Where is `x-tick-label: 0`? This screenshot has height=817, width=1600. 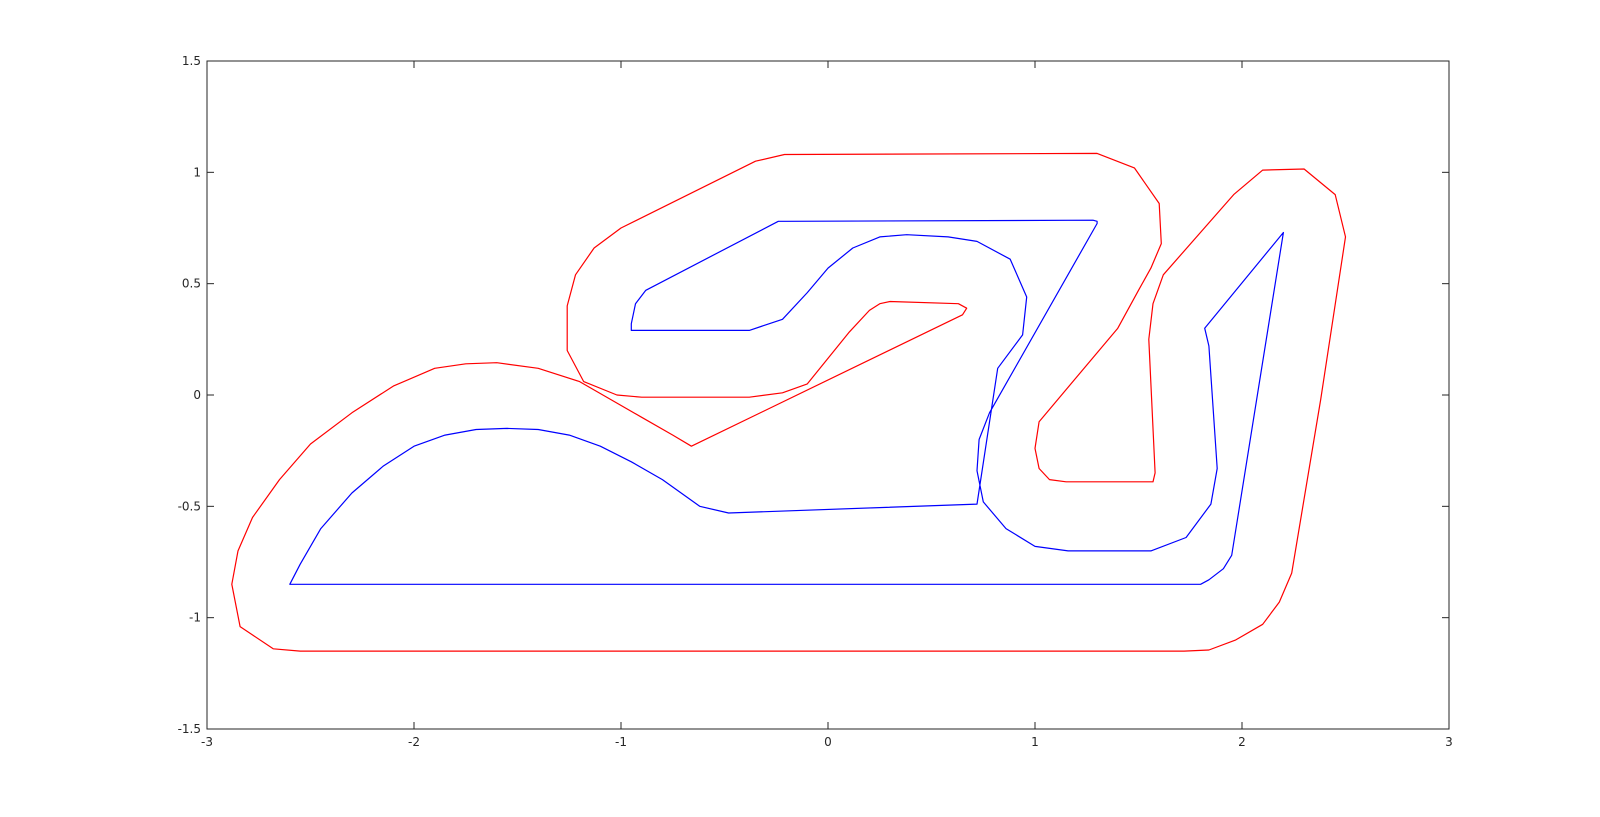
x-tick-label: 0 is located at coordinates (828, 742).